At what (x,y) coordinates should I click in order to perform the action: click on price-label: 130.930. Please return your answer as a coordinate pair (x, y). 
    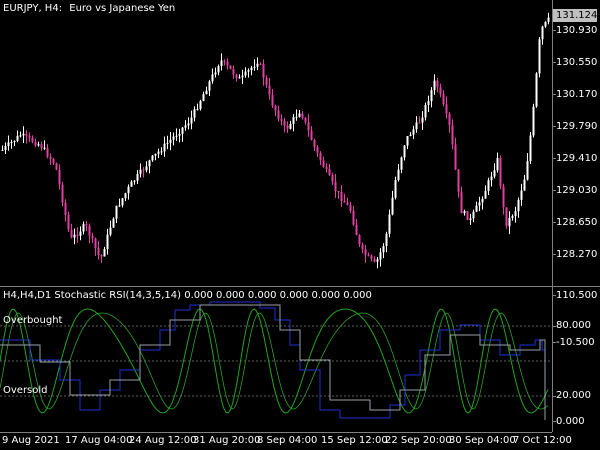
    Looking at the image, I should click on (577, 30).